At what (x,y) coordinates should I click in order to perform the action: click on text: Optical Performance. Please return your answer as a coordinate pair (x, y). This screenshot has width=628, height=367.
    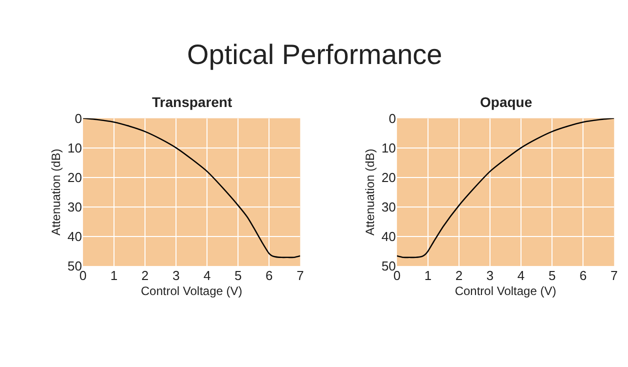
    Looking at the image, I should click on (314, 54).